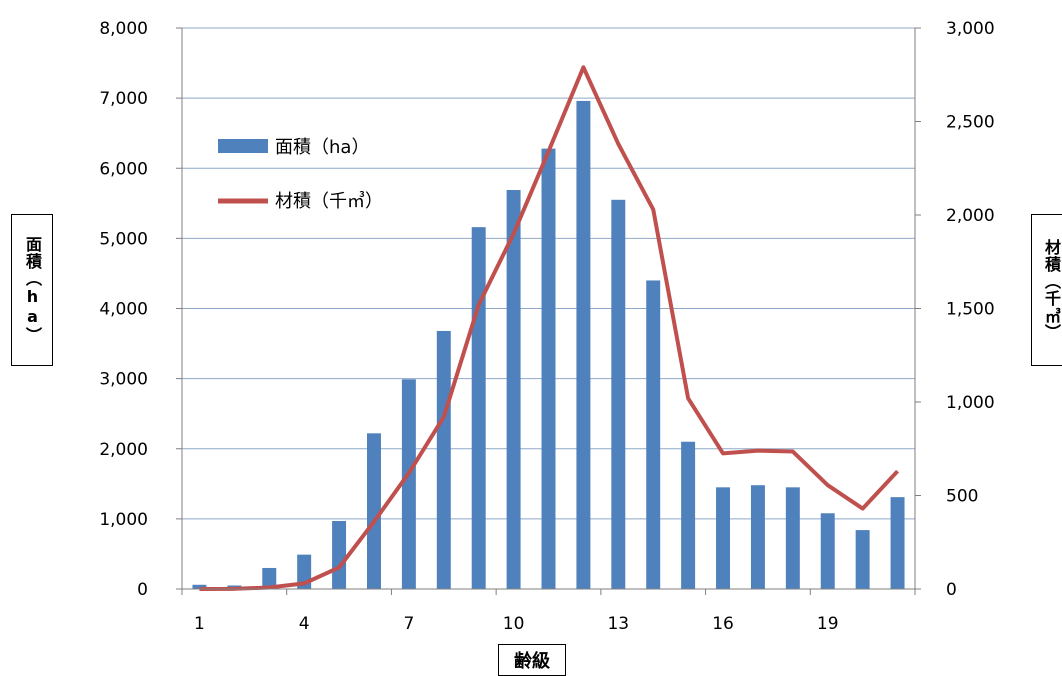  Describe the element at coordinates (532, 660) in the screenshot. I see `x-axis-label: 齢級` at that location.